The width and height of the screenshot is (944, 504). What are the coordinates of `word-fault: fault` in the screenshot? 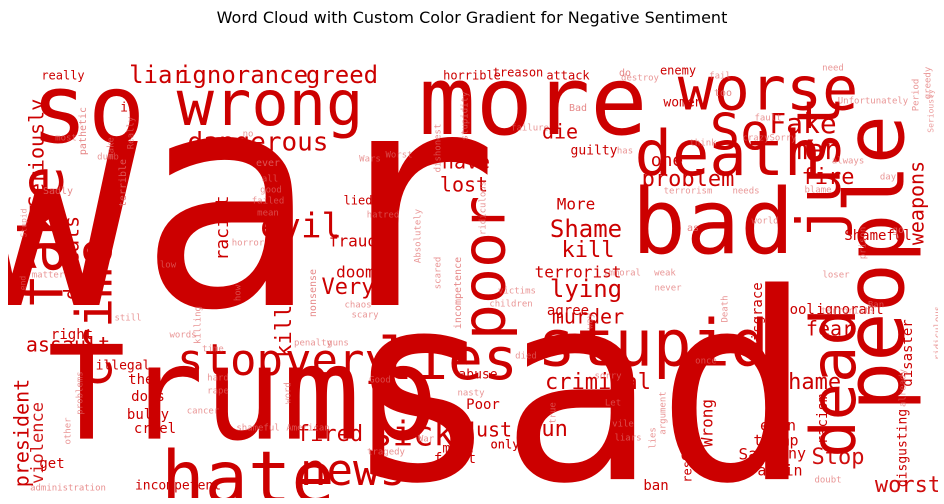 It's located at (767, 119).